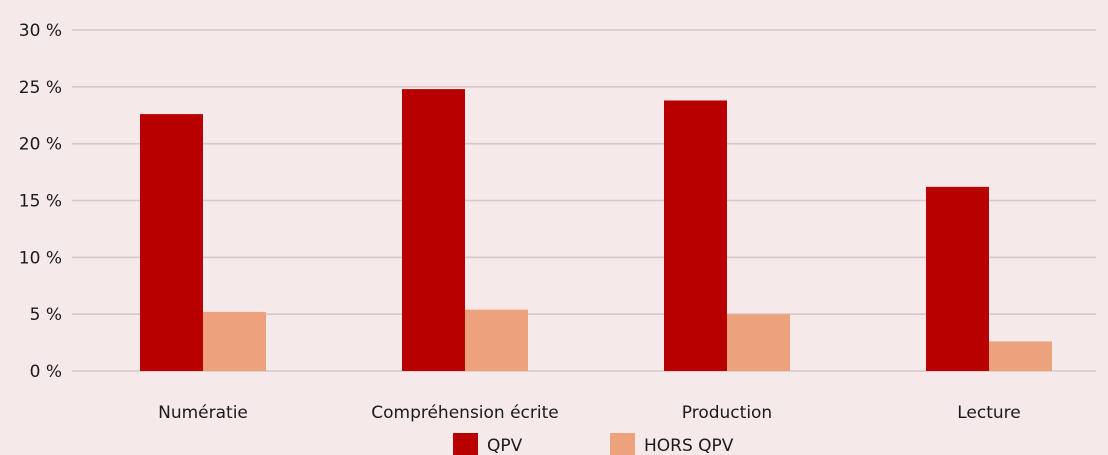  Describe the element at coordinates (465, 413) in the screenshot. I see `x-tick-label: Compréhension écrite` at that location.